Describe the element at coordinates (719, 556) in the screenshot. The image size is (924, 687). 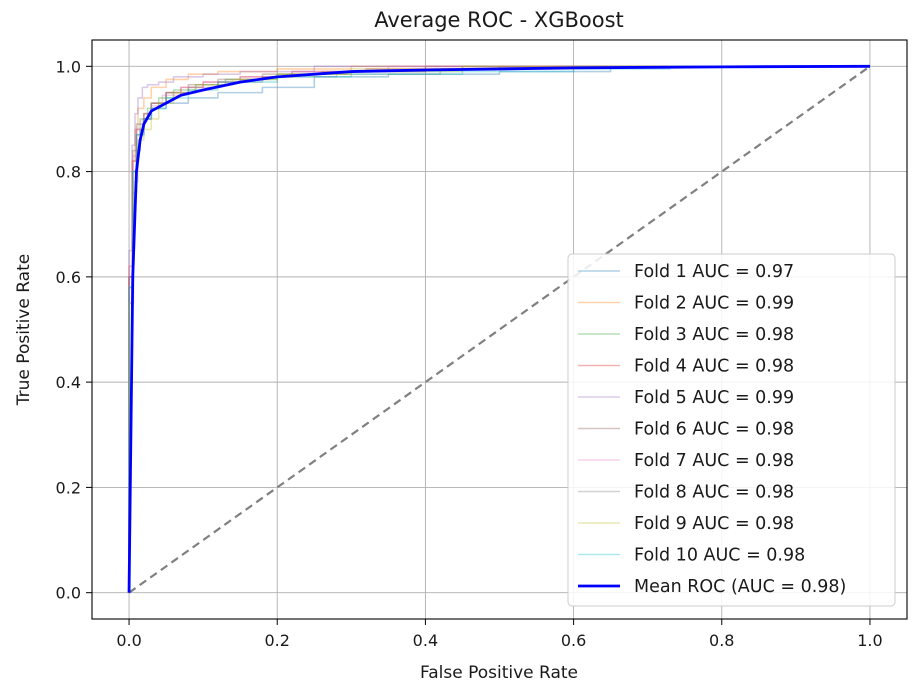
I see `legend-label: Fold 10 AUC = 0.98` at that location.